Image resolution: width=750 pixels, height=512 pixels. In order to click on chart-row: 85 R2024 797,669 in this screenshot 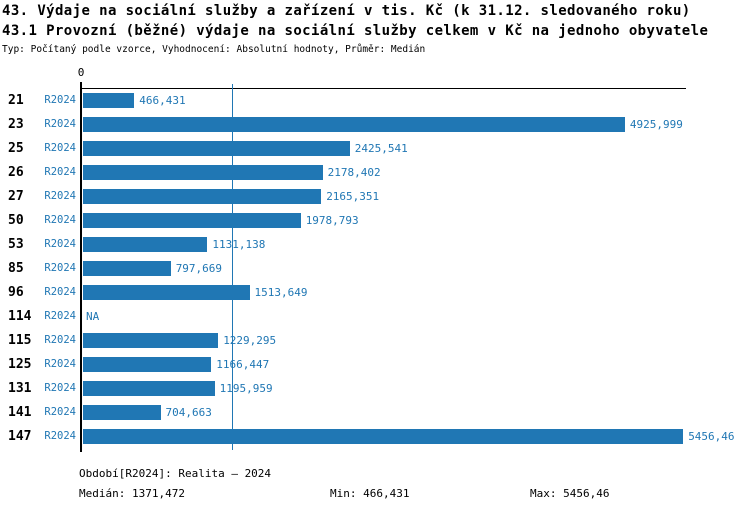, I will do `click(375, 268)`.